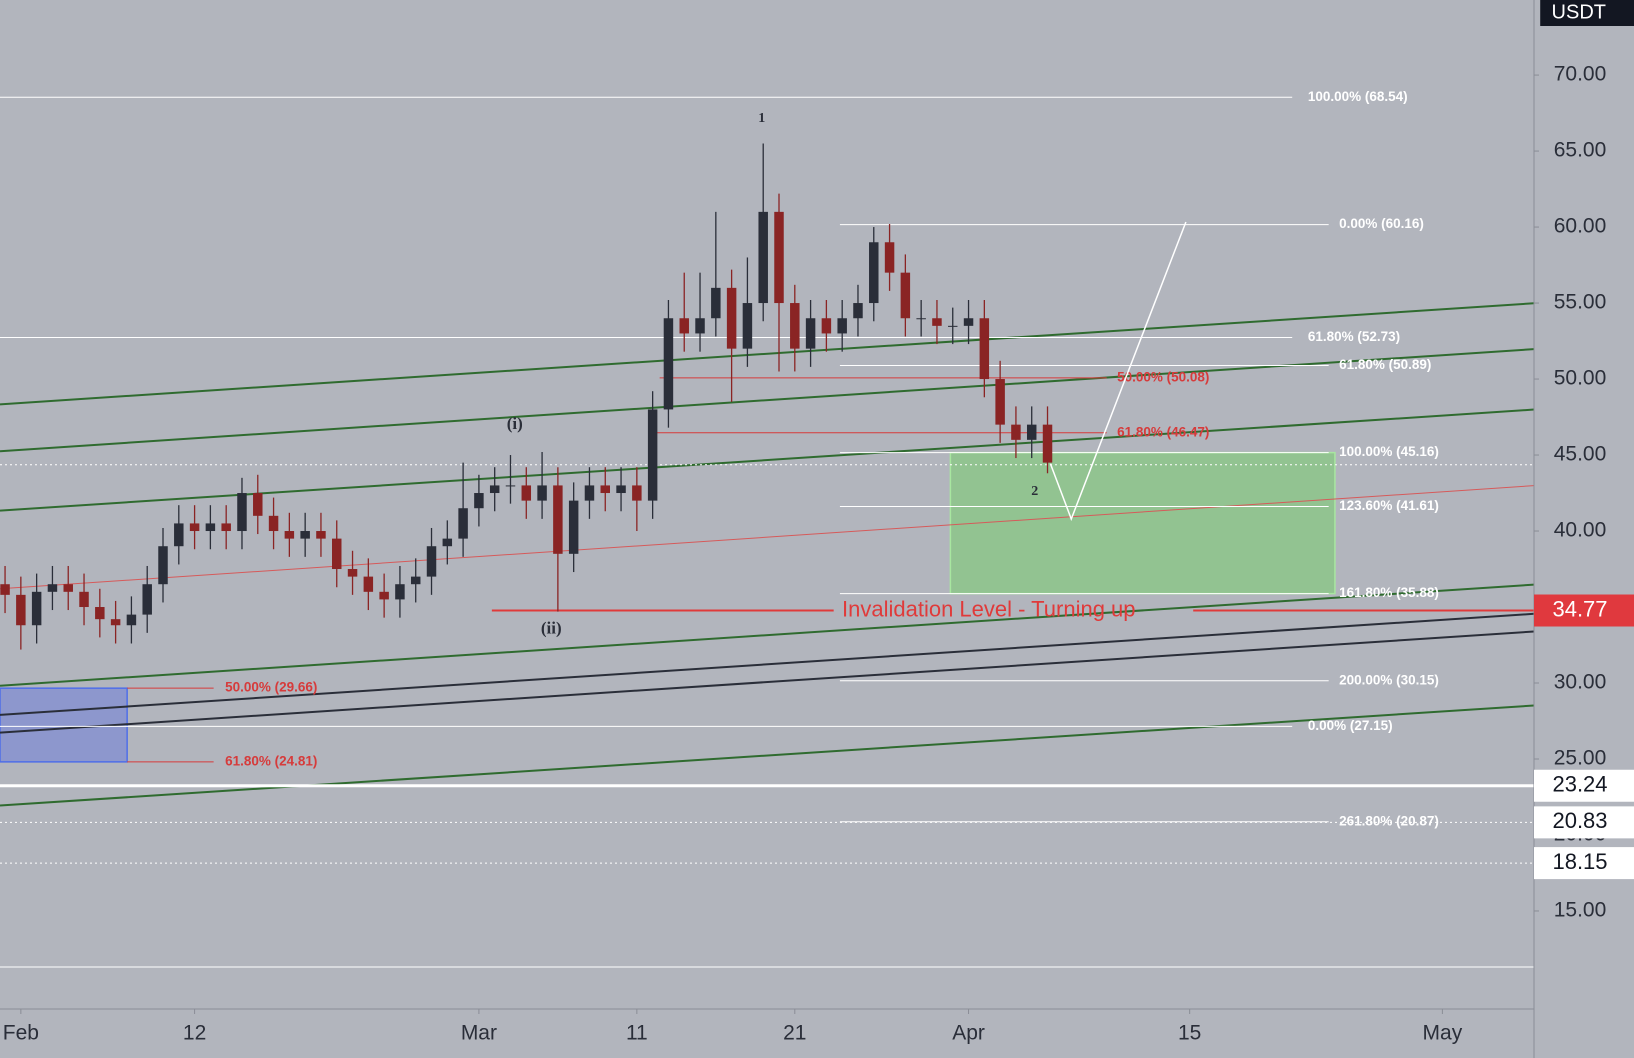 The width and height of the screenshot is (1634, 1058). What do you see at coordinates (637, 1033) in the screenshot?
I see `x-tick-label: 11` at bounding box center [637, 1033].